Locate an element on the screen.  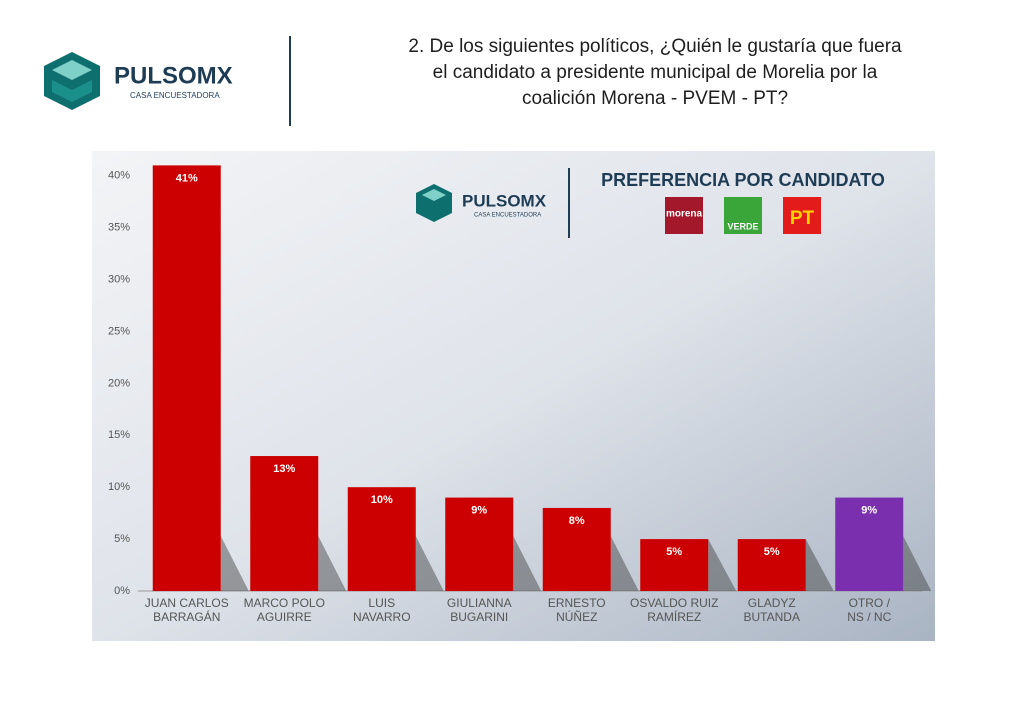
inner-brand-tagline: CASA ENCUESTADORA is located at coordinates (507, 216).